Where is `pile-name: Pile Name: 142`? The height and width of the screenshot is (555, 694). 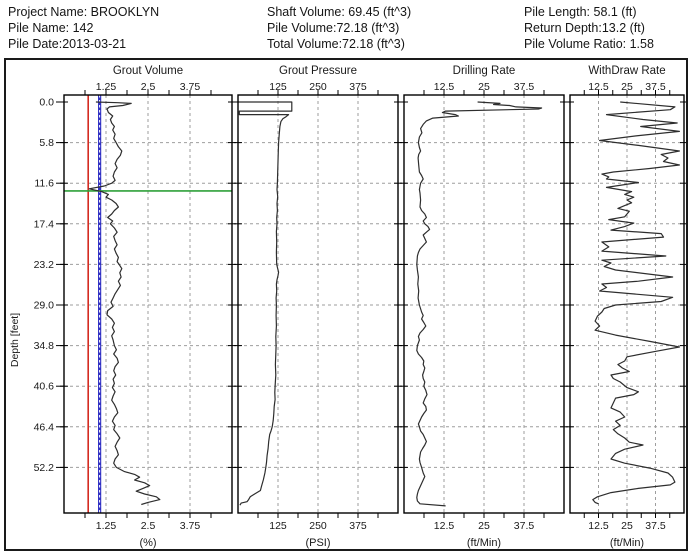
pile-name: Pile Name: 142 is located at coordinates (51, 28).